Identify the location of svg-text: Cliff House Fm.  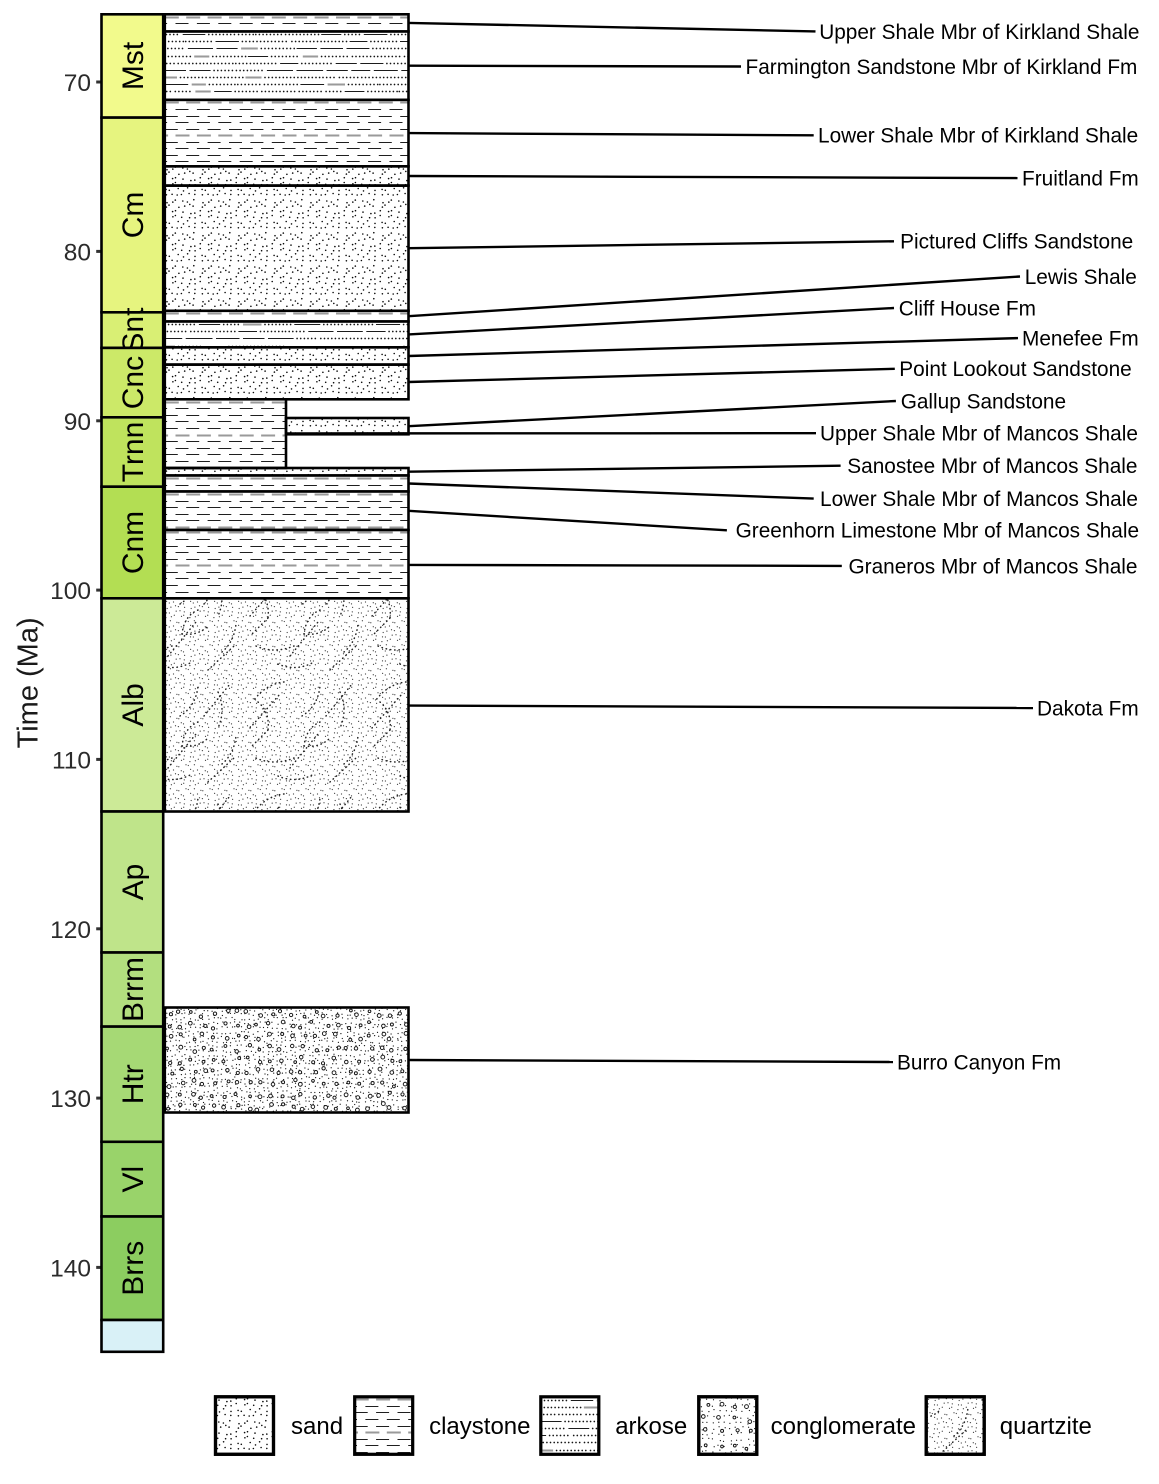
(967, 308).